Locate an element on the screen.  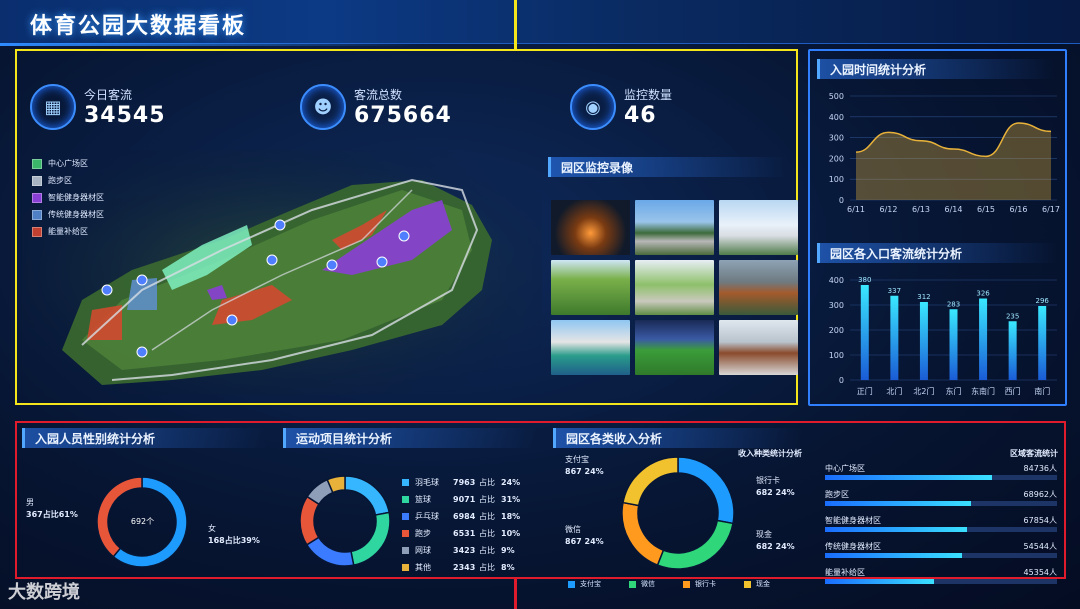
legend-item: 能量补给区 is located at coordinates (68, 231).